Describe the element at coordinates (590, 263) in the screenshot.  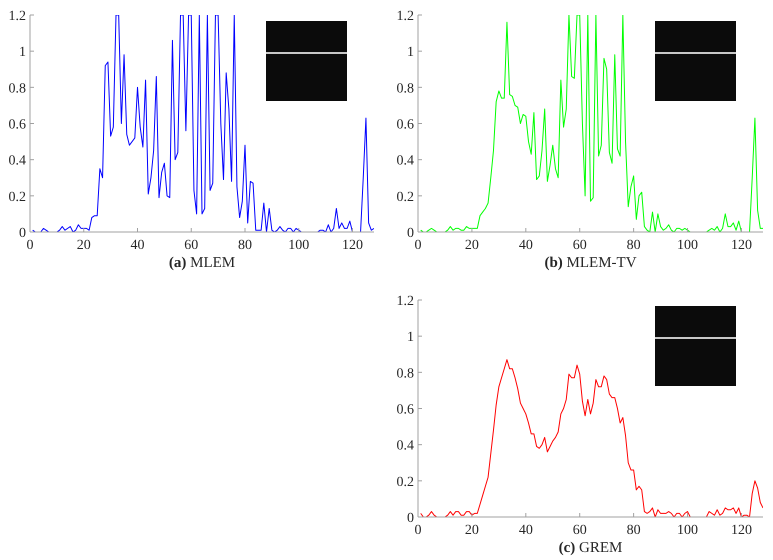
I see `x-axis-title: (b) MLEM-TV` at that location.